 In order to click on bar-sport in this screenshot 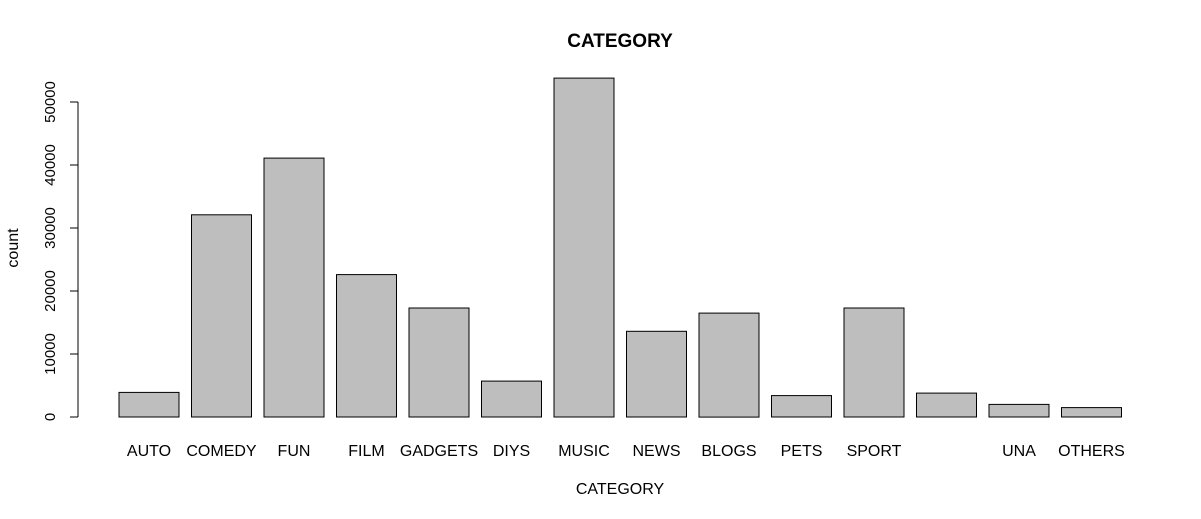, I will do `click(874, 362)`.